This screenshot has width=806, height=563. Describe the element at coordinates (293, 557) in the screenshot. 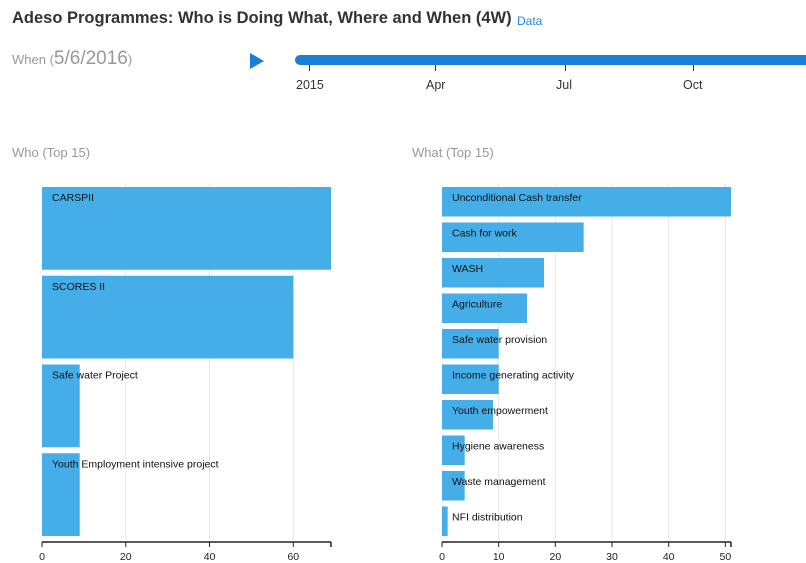

I see `x-tick-label: 60` at that location.